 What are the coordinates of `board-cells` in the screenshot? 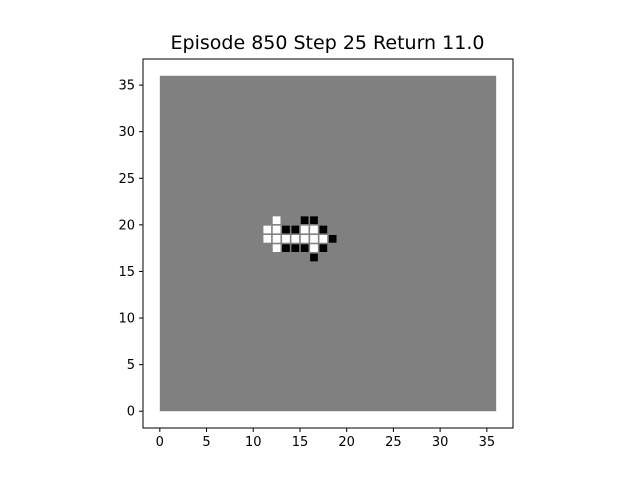 It's located at (300, 238).